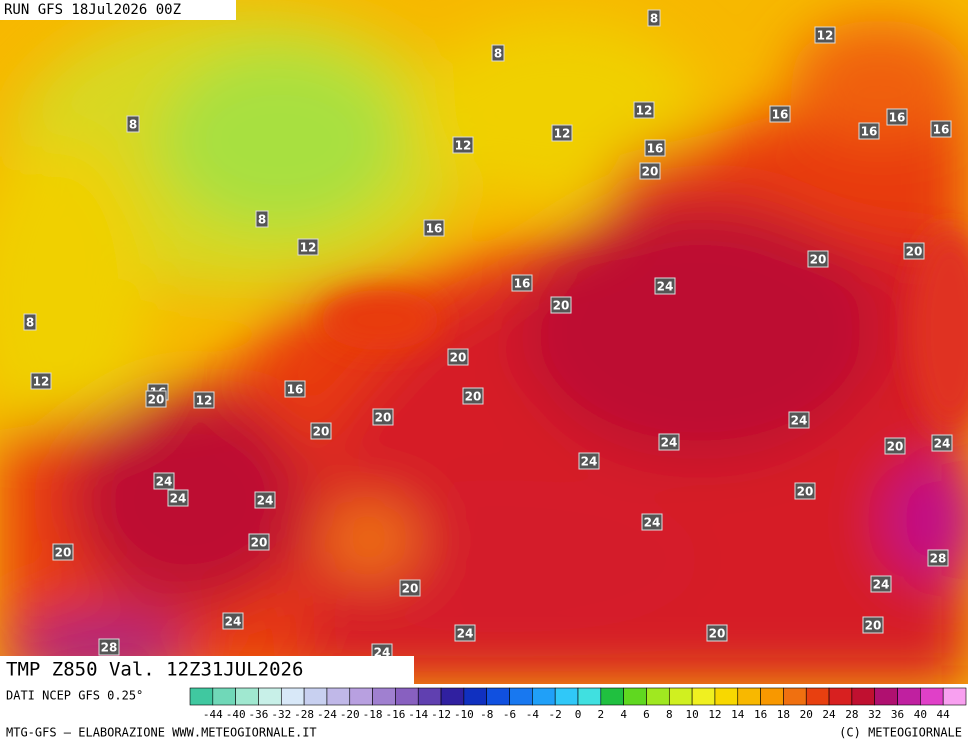 This screenshot has height=745, width=968. I want to click on legend-label: 18, so click(783, 714).